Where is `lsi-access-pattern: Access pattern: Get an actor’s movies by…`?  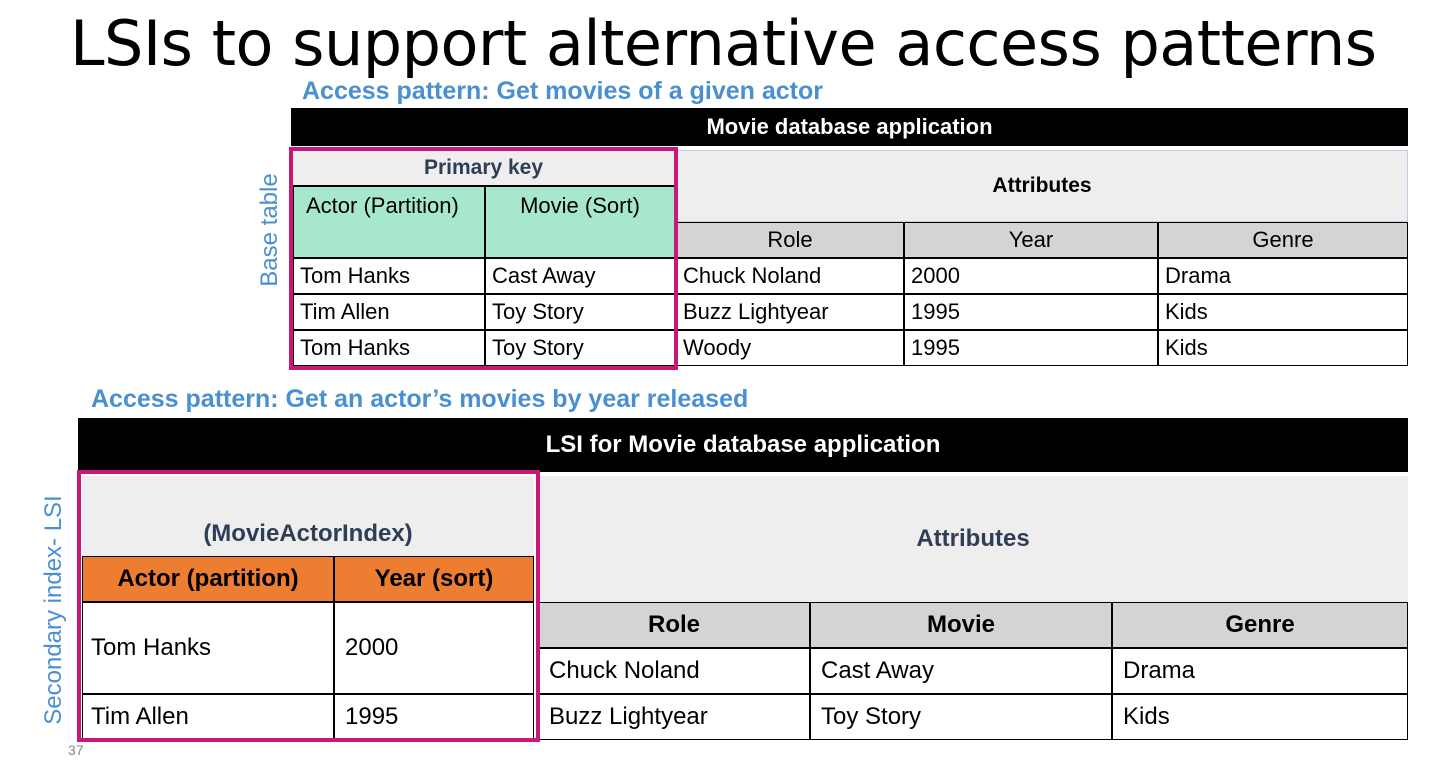
lsi-access-pattern: Access pattern: Get an actor’s movies by… is located at coordinates (420, 399).